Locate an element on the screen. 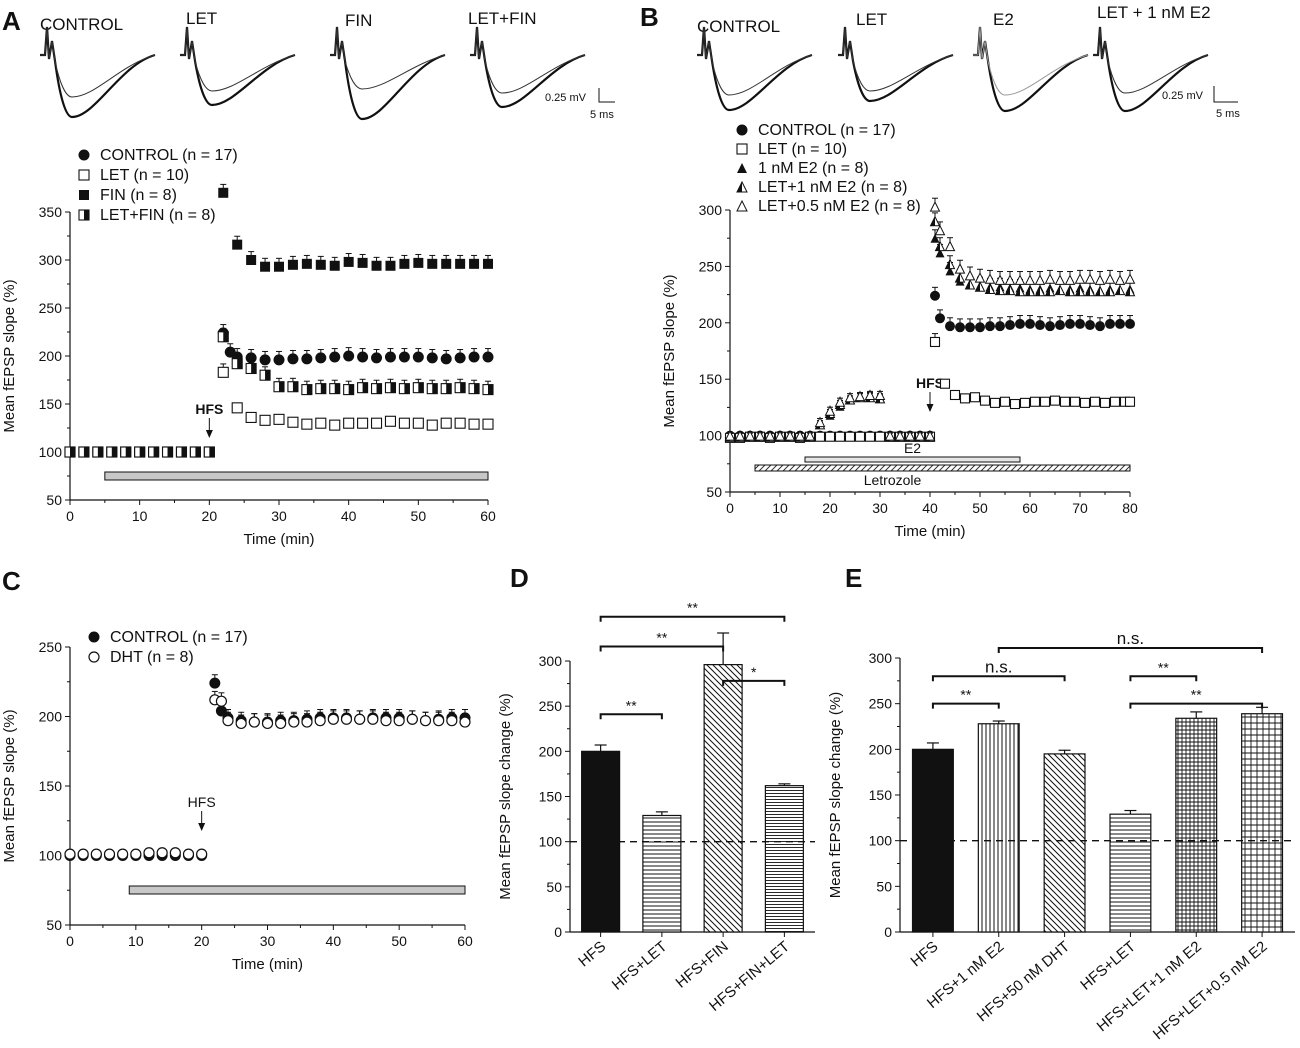 The height and width of the screenshot is (1048, 1300). plot-b-x-tick-label: 80 is located at coordinates (1130, 508).